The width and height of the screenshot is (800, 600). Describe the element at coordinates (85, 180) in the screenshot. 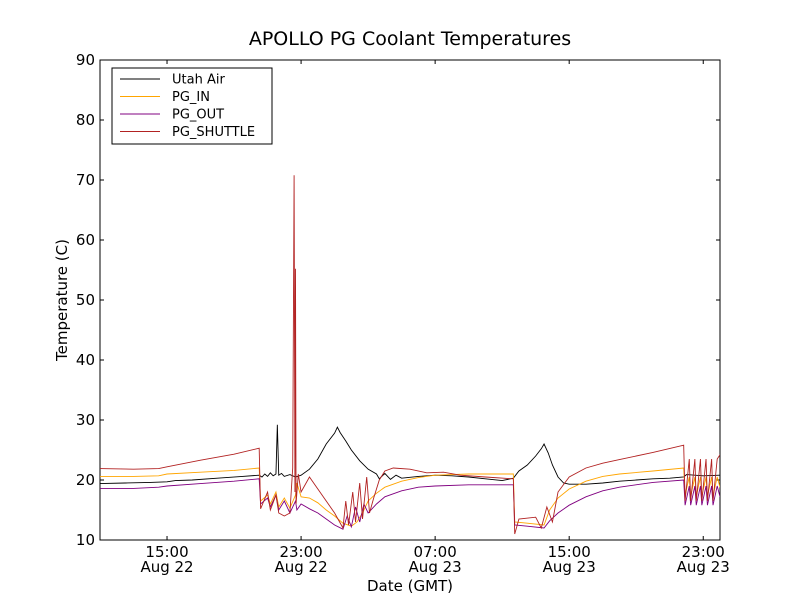

I see `y-tick-label: 70` at that location.